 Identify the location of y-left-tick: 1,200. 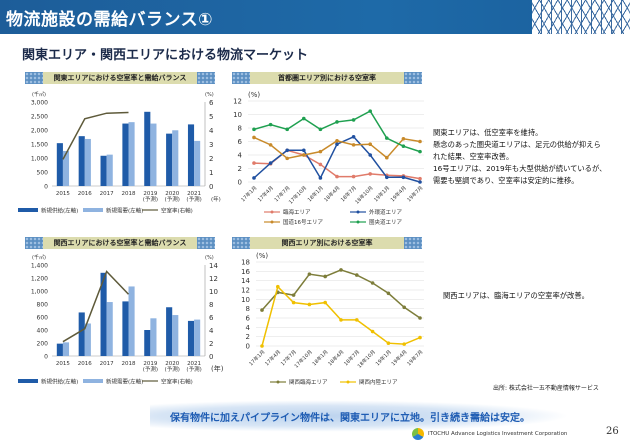
(39, 279).